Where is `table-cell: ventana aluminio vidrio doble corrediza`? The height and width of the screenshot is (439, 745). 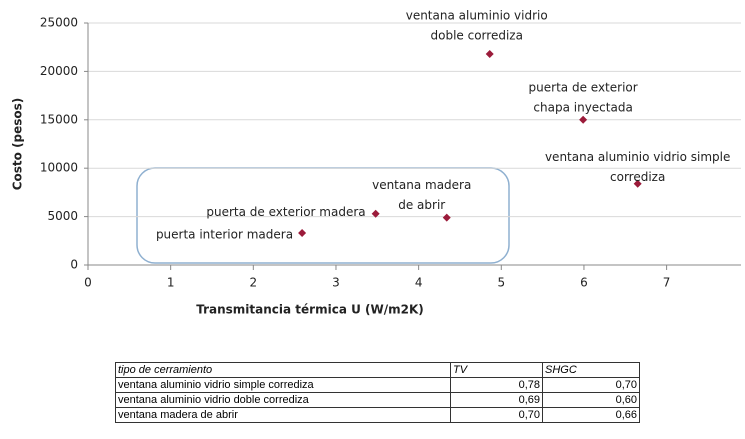
table-cell: ventana aluminio vidrio doble corrediza is located at coordinates (283, 400).